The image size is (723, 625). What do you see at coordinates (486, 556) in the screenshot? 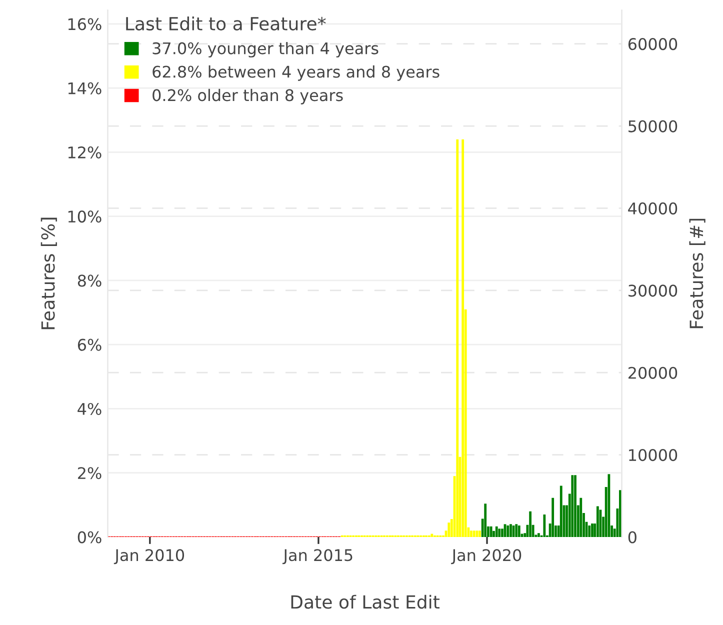
I see `x-tick-label: Jan 2020` at bounding box center [486, 556].